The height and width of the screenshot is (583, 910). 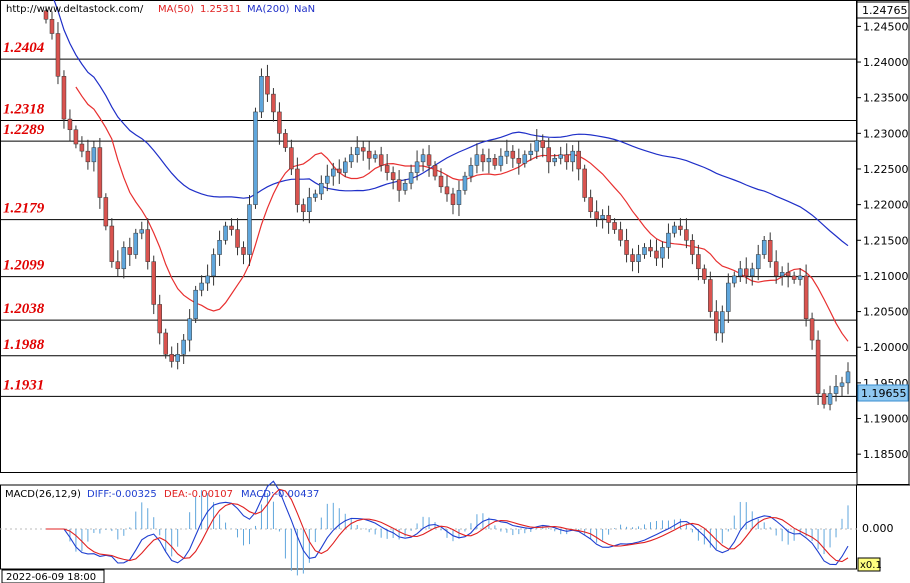 I want to click on ma200-value: NaN, so click(x=304, y=9).